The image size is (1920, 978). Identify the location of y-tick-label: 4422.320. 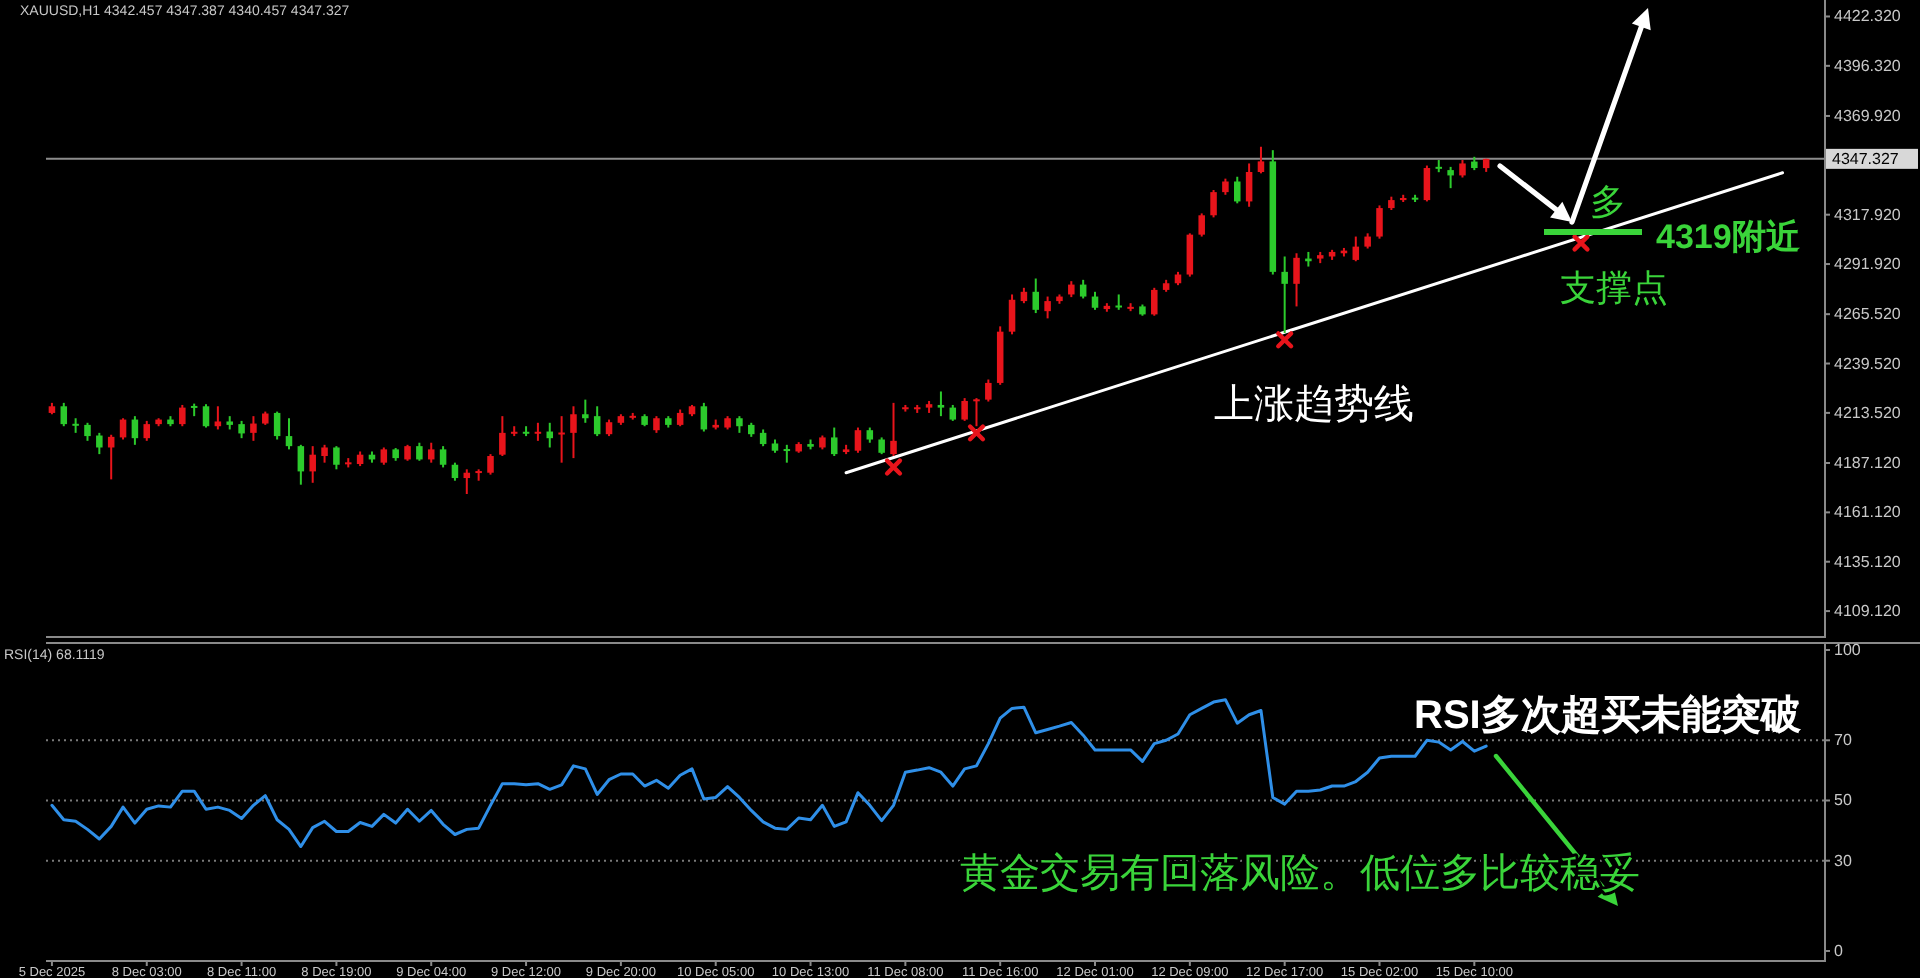
(1867, 16).